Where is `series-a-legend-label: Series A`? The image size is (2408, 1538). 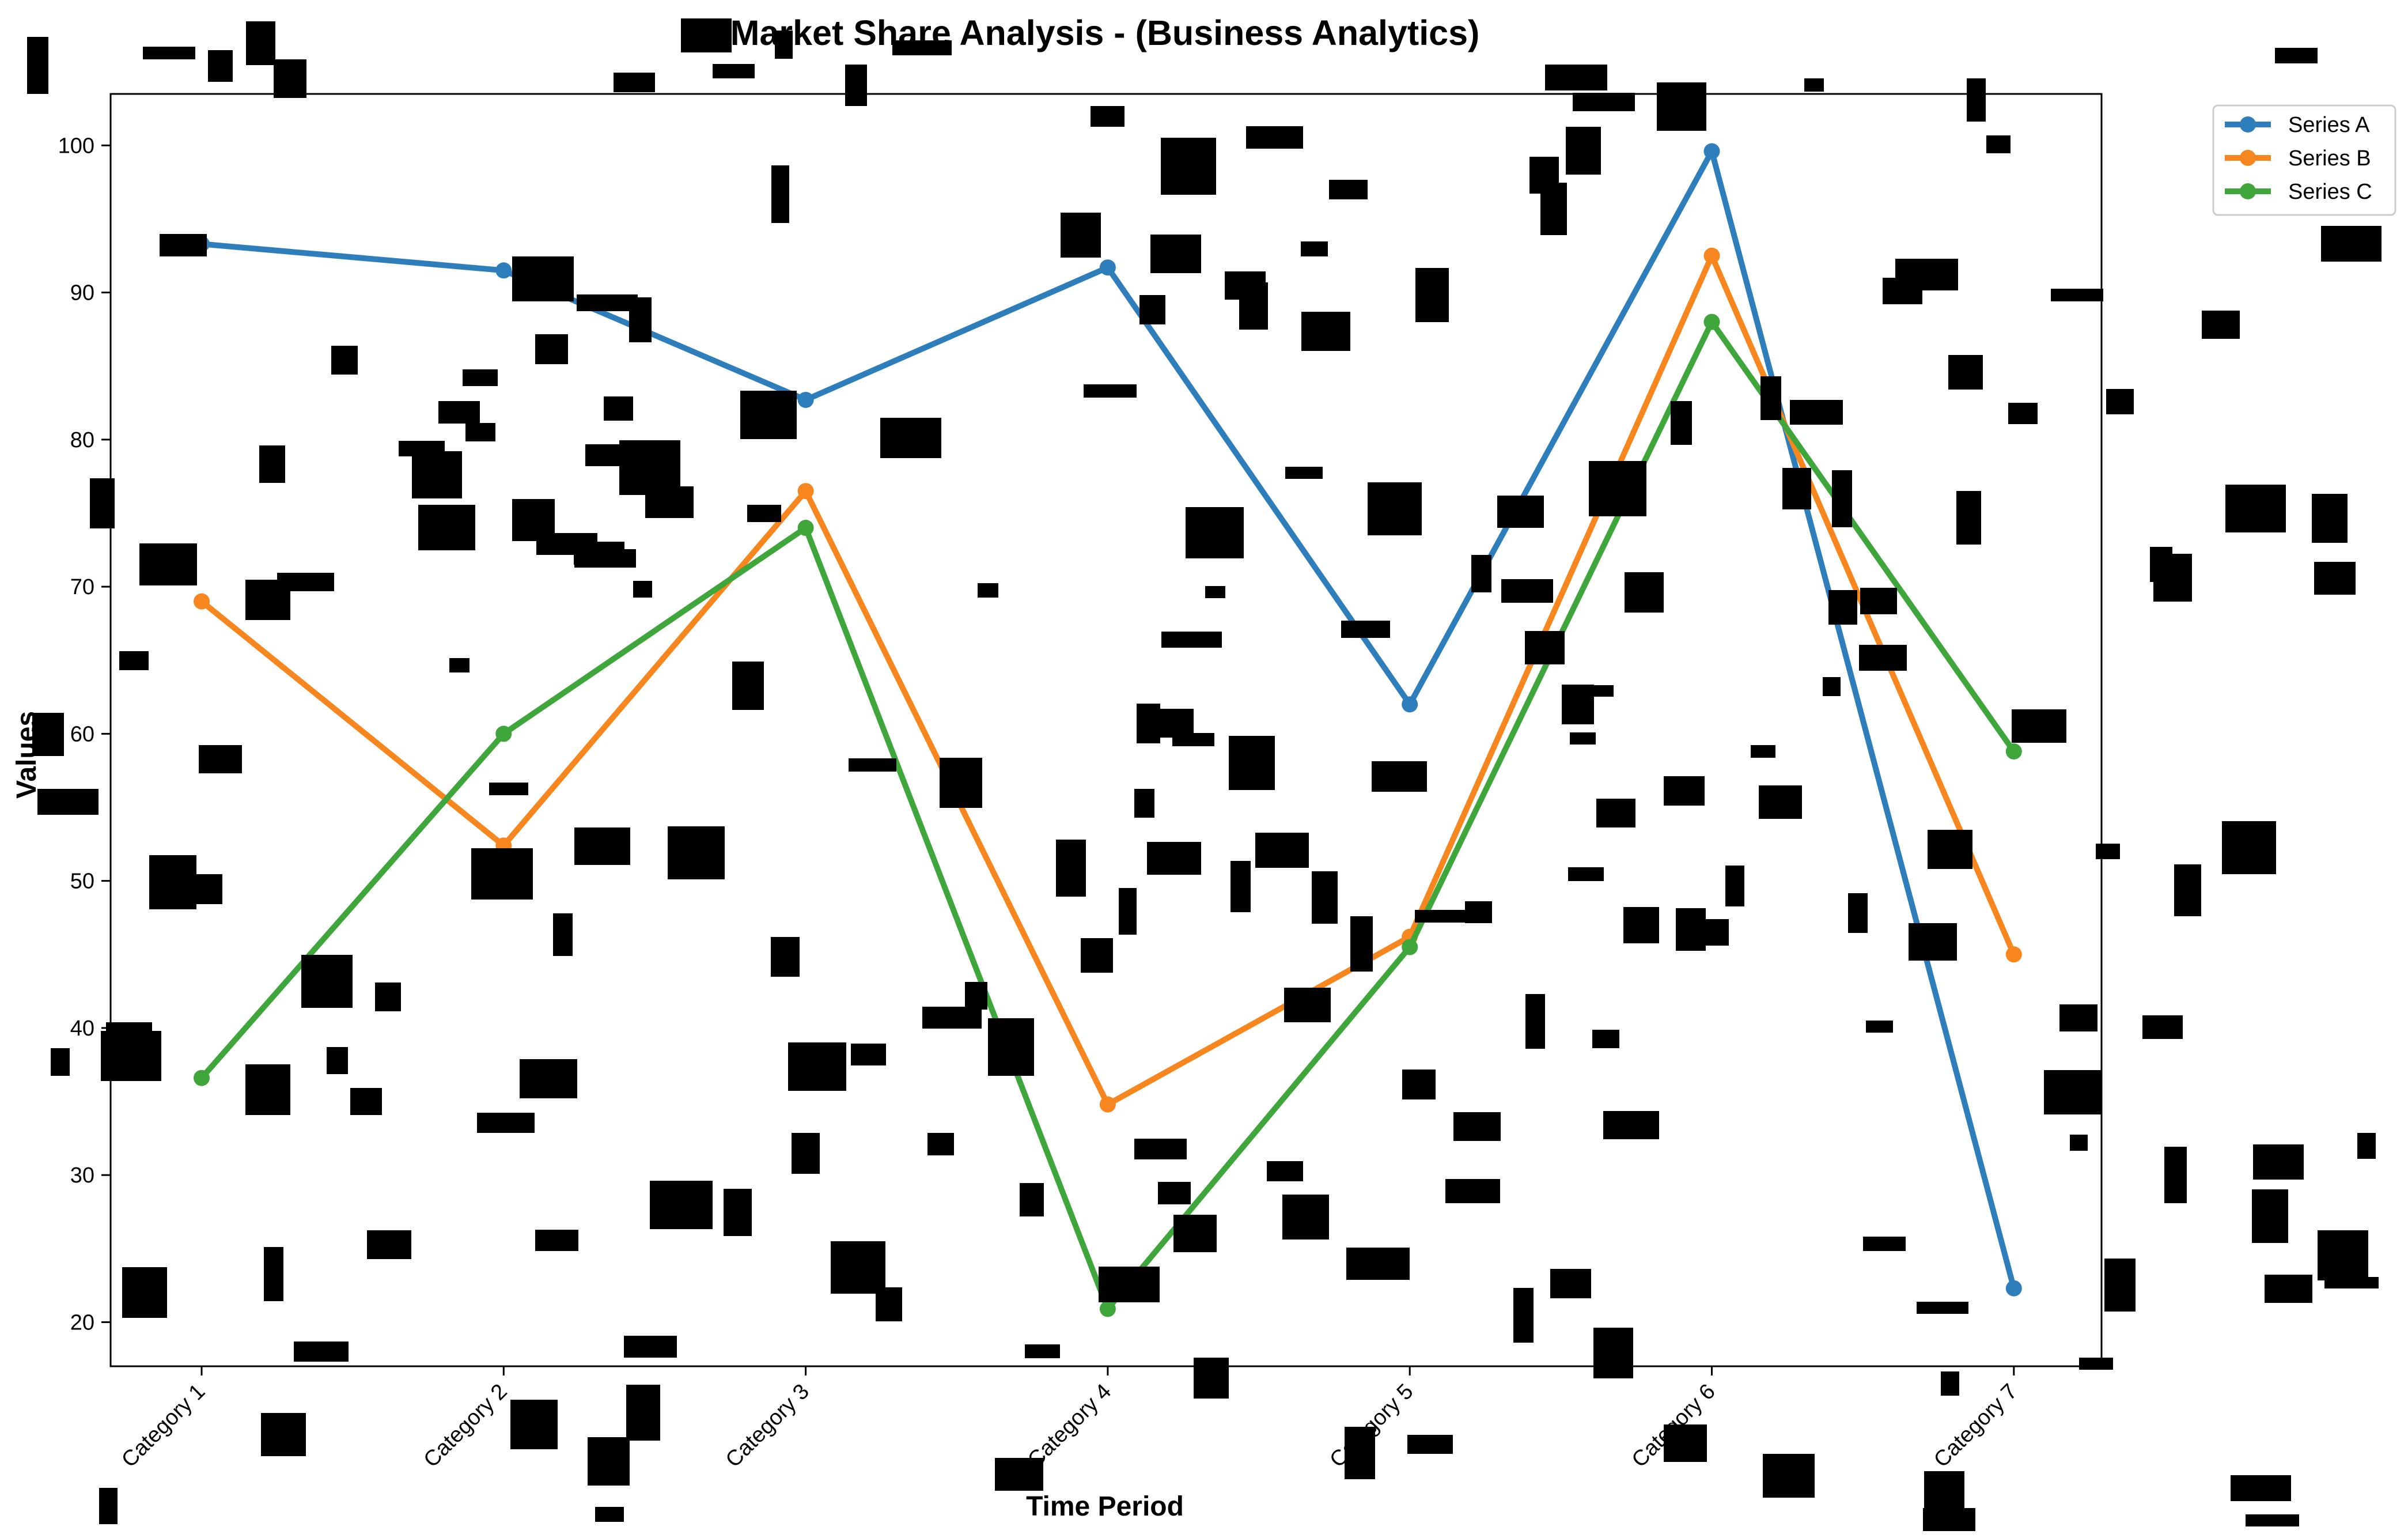
series-a-legend-label: Series A is located at coordinates (2329, 125).